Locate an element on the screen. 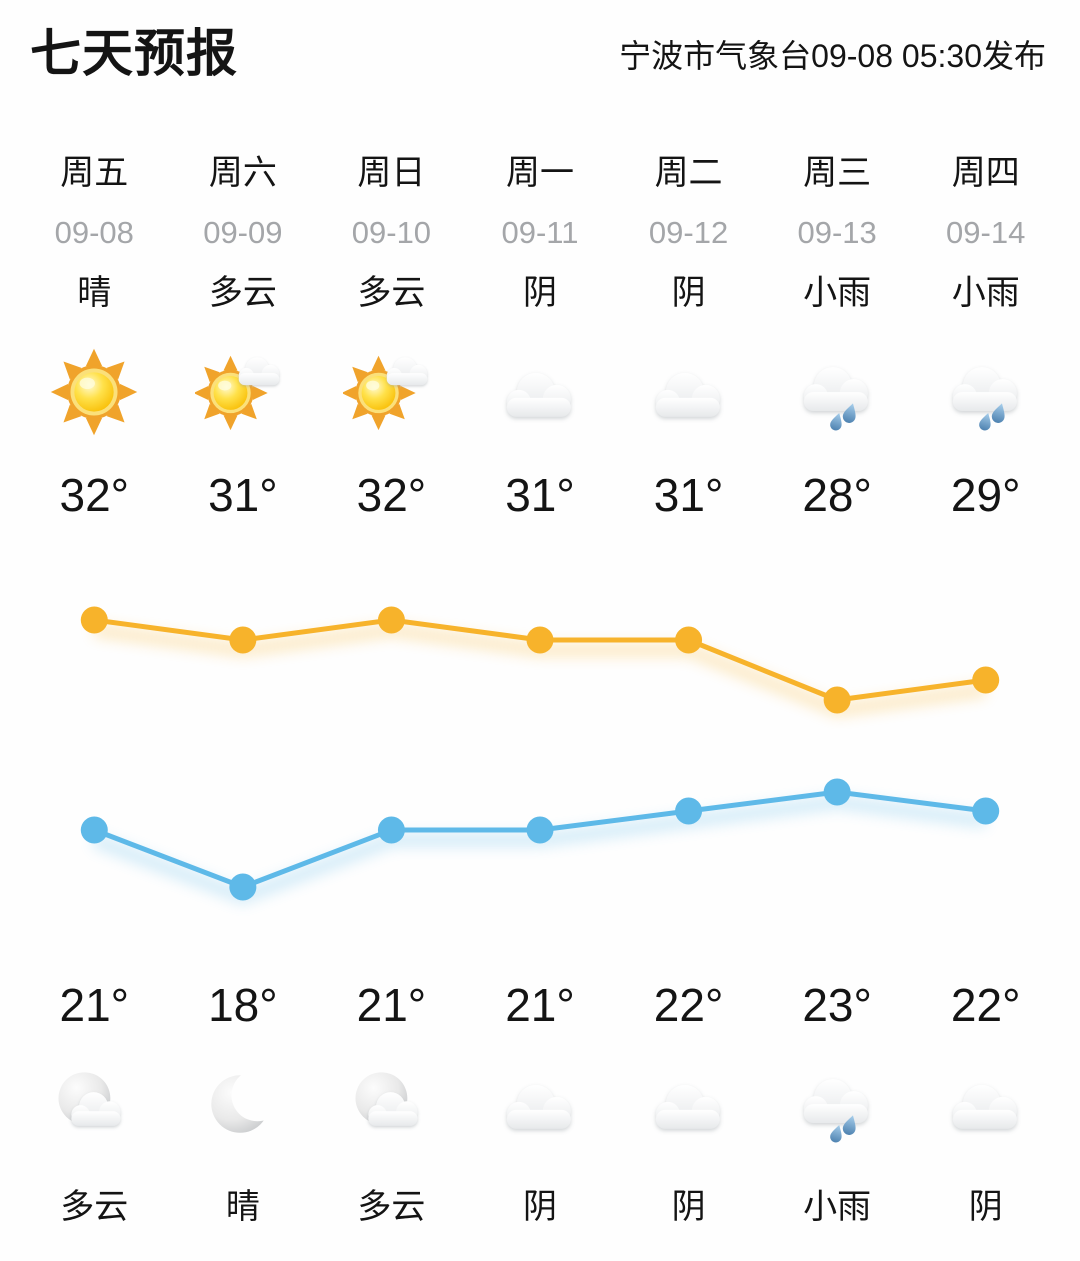  date-label: 09-11 is located at coordinates (540, 232).